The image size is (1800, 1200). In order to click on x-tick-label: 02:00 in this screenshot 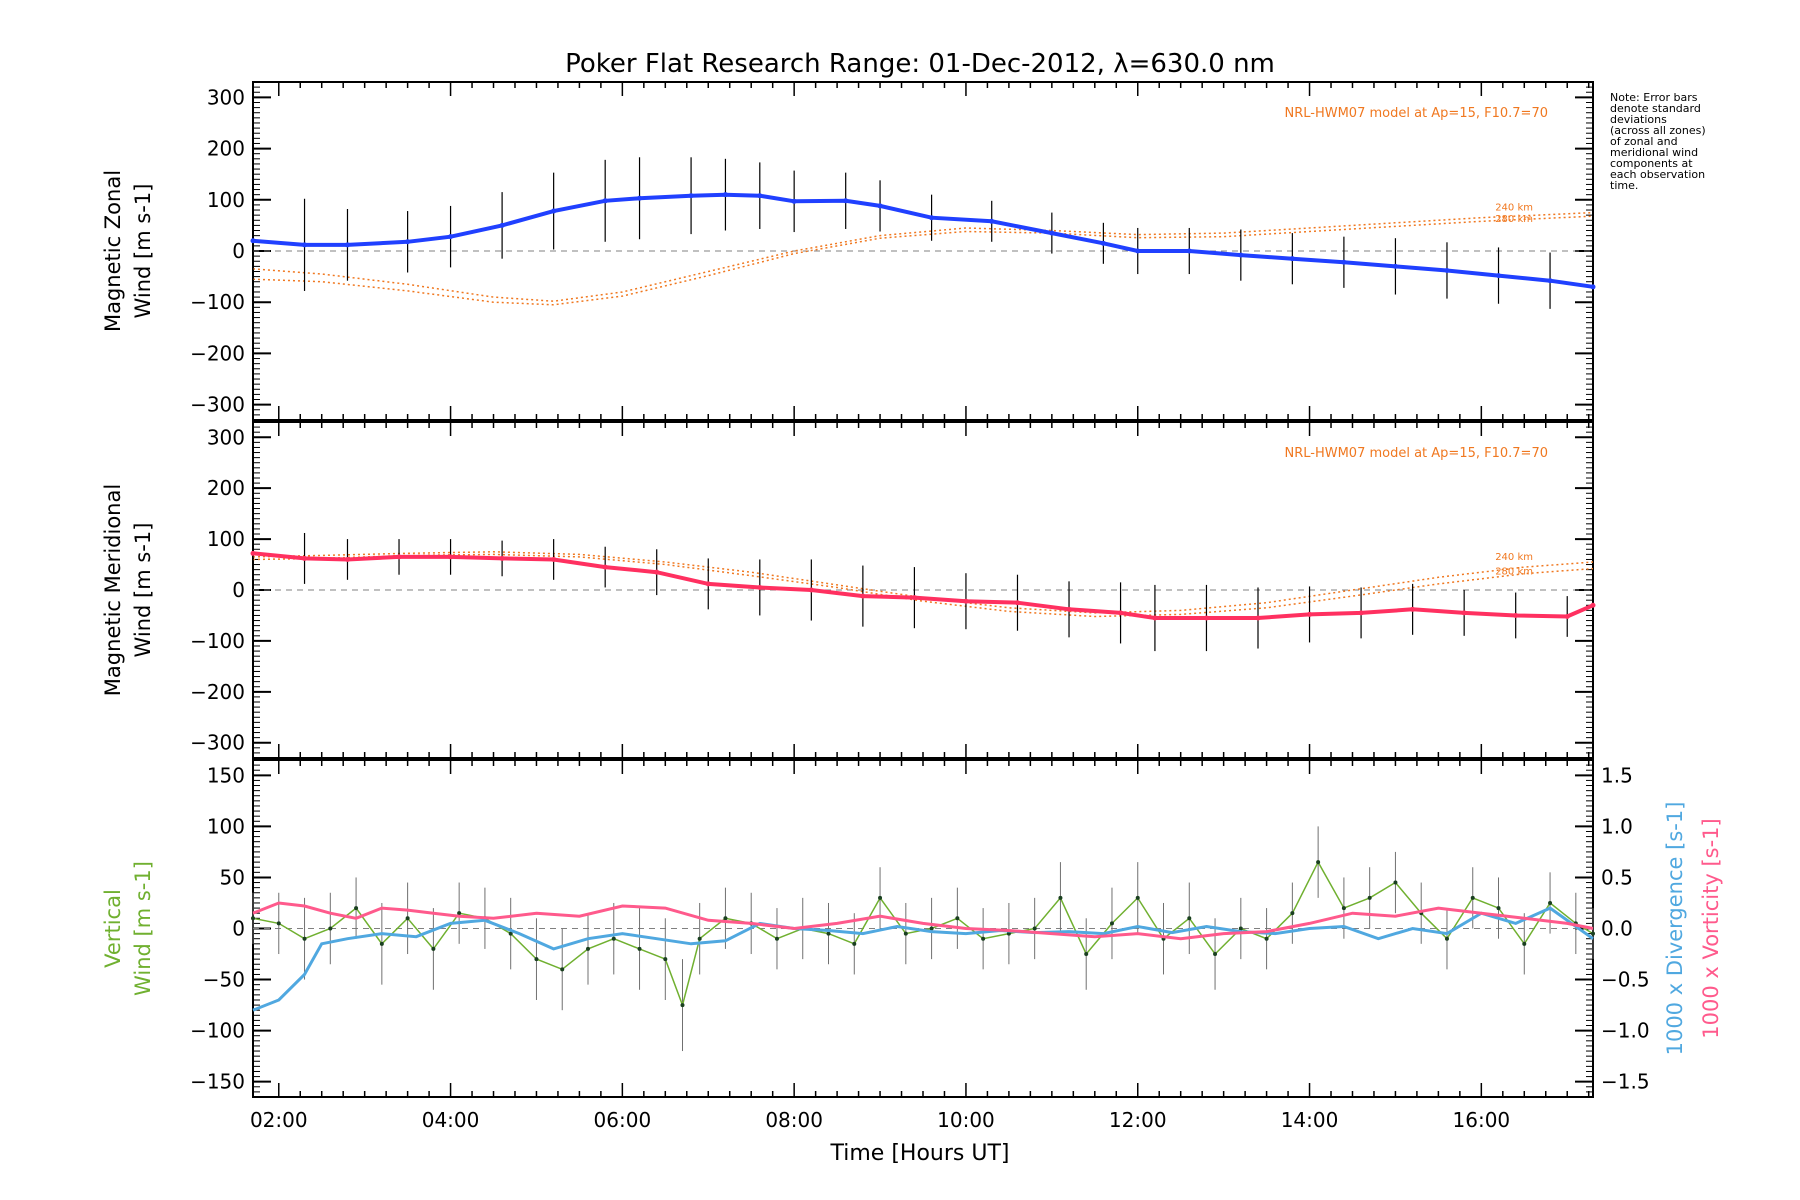, I will do `click(279, 1120)`.